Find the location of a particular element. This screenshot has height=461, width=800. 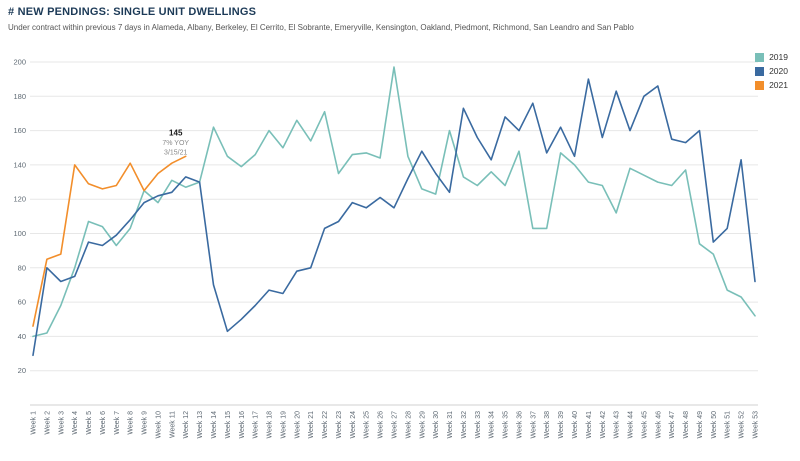

annotation-value: 145 is located at coordinates (176, 132).